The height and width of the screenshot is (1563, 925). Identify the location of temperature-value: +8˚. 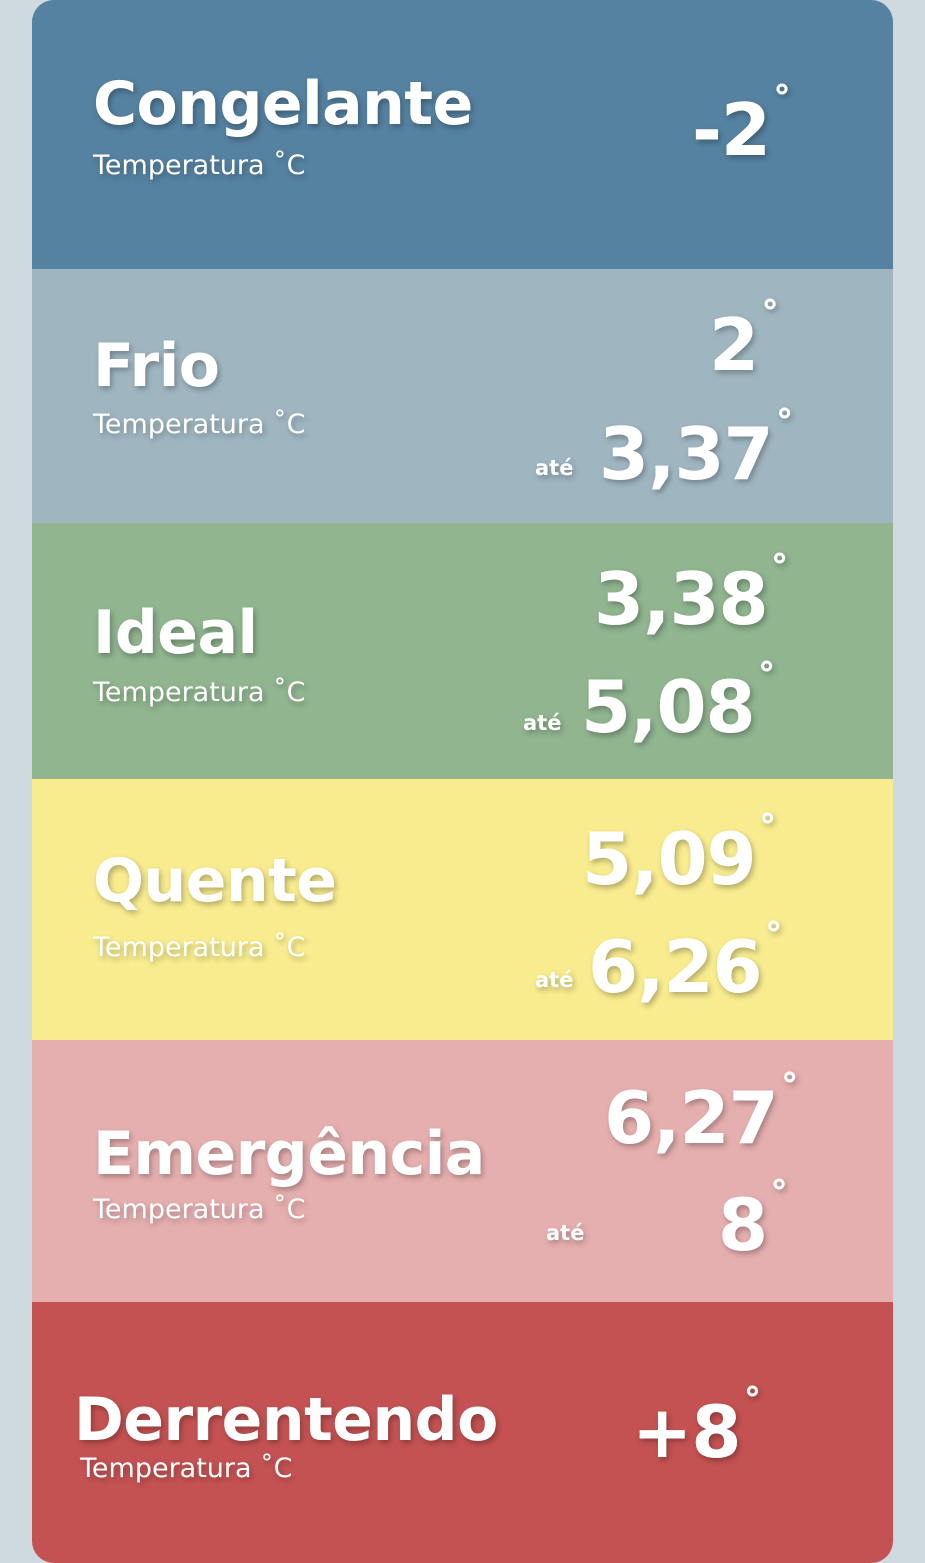
(697, 1429).